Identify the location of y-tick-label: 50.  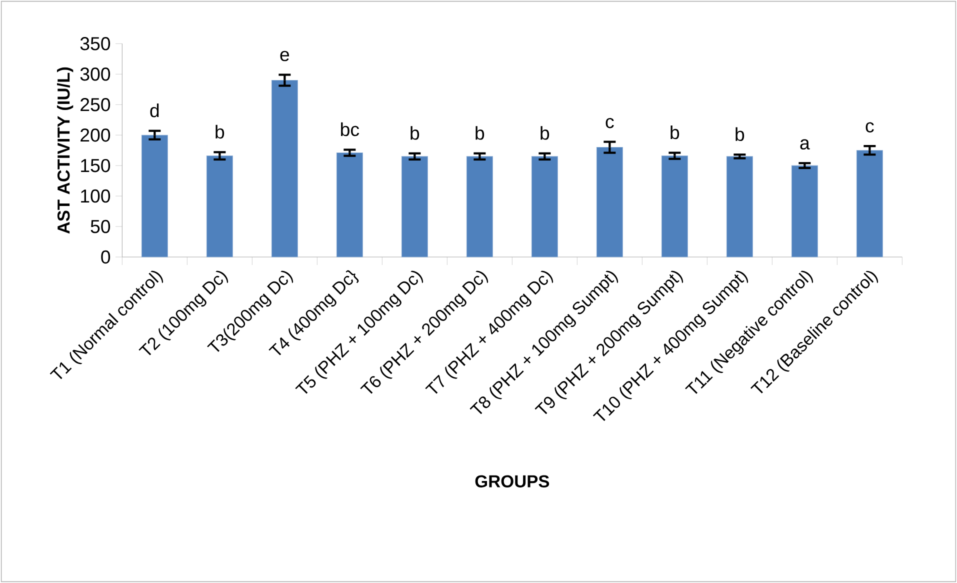
(100, 227).